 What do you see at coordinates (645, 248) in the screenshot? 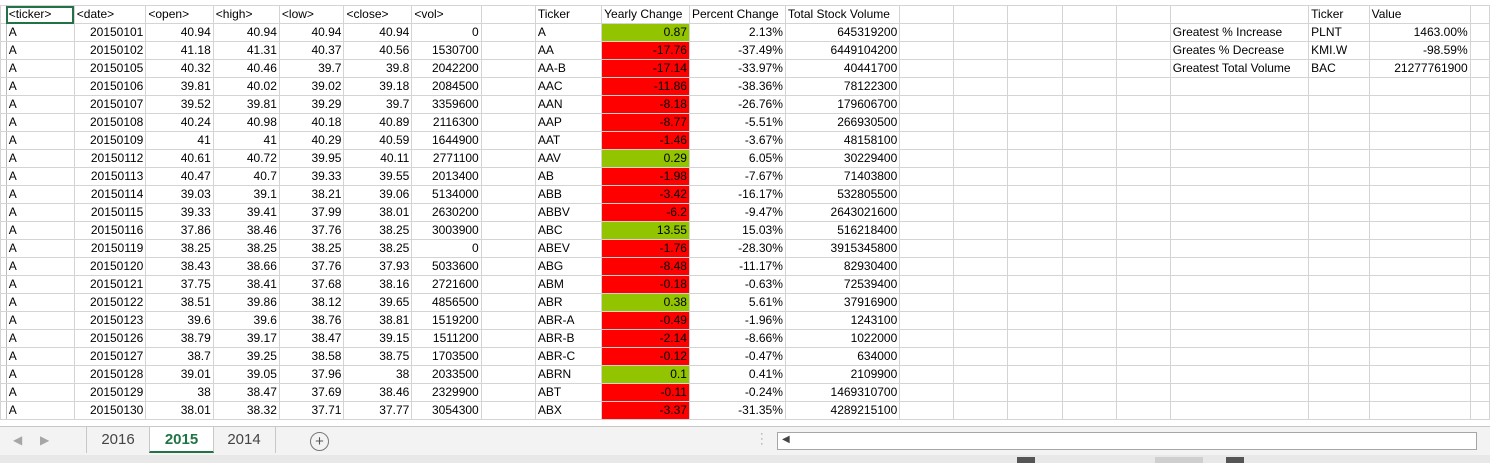
I see `yearly-change-cell: -1.76` at bounding box center [645, 248].